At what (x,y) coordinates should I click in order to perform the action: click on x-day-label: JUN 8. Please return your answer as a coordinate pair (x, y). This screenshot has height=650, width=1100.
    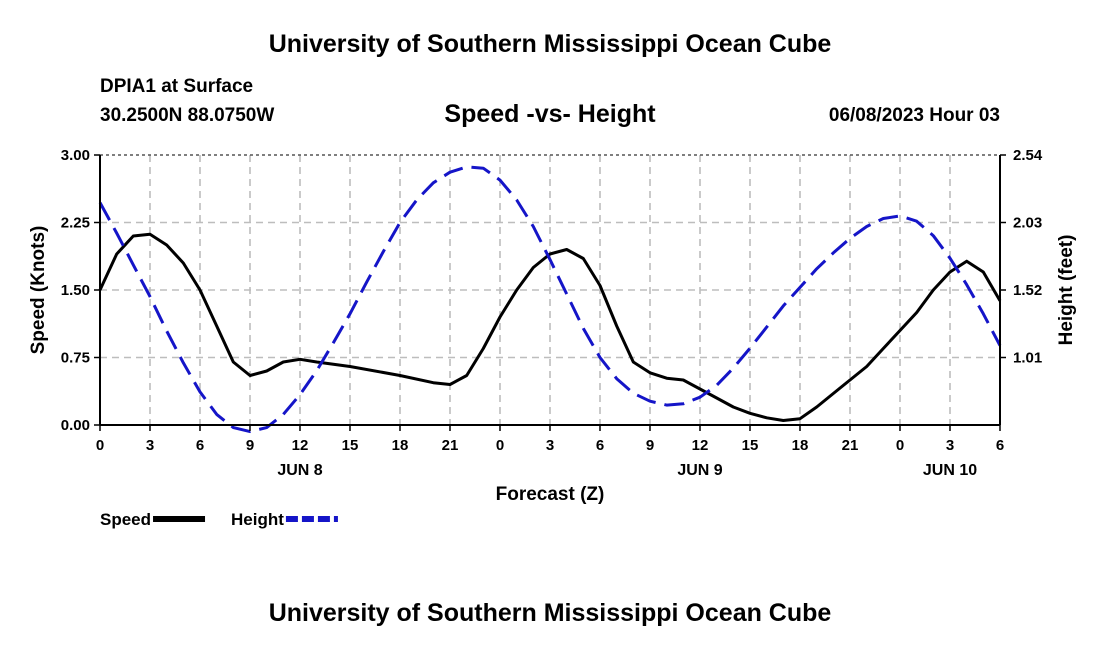
    Looking at the image, I should click on (299, 470).